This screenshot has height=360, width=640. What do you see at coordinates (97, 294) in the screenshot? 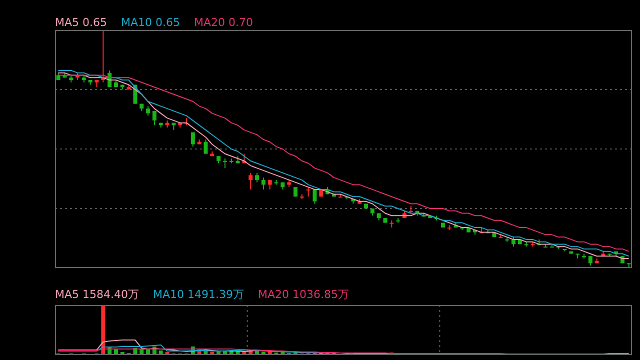
I see `text: MA5 1584.40万` at bounding box center [97, 294].